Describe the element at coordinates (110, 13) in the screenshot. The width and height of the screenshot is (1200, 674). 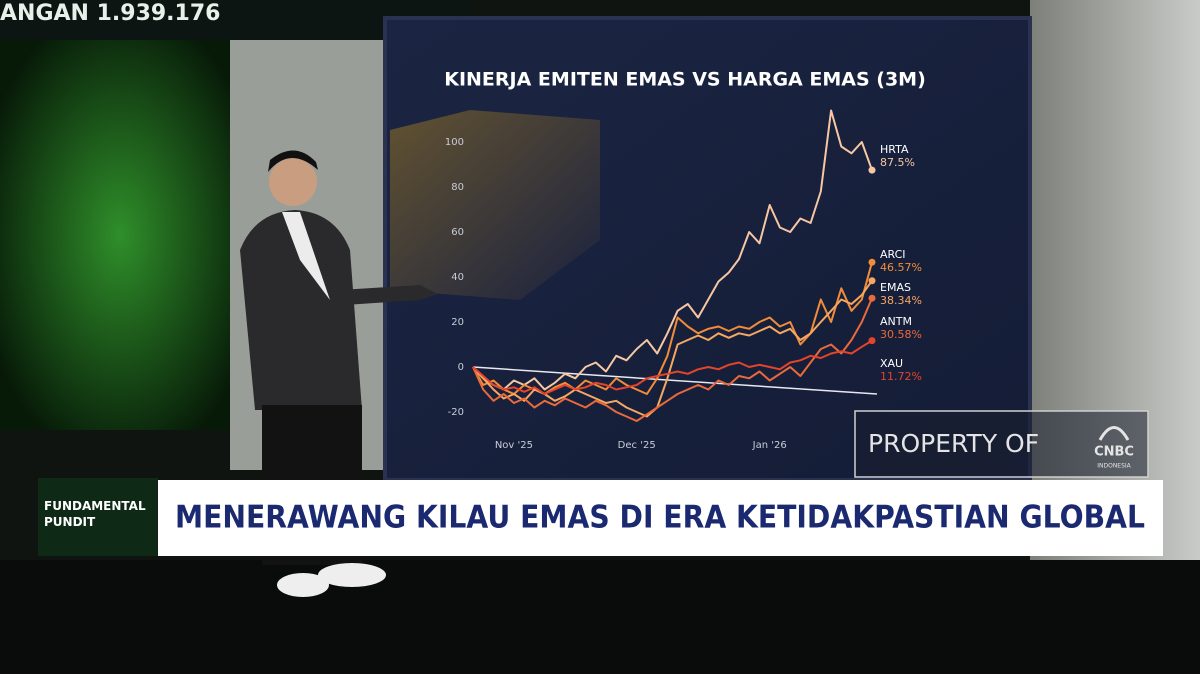
I see `ticker-text: ANGAN 1.939.176` at that location.